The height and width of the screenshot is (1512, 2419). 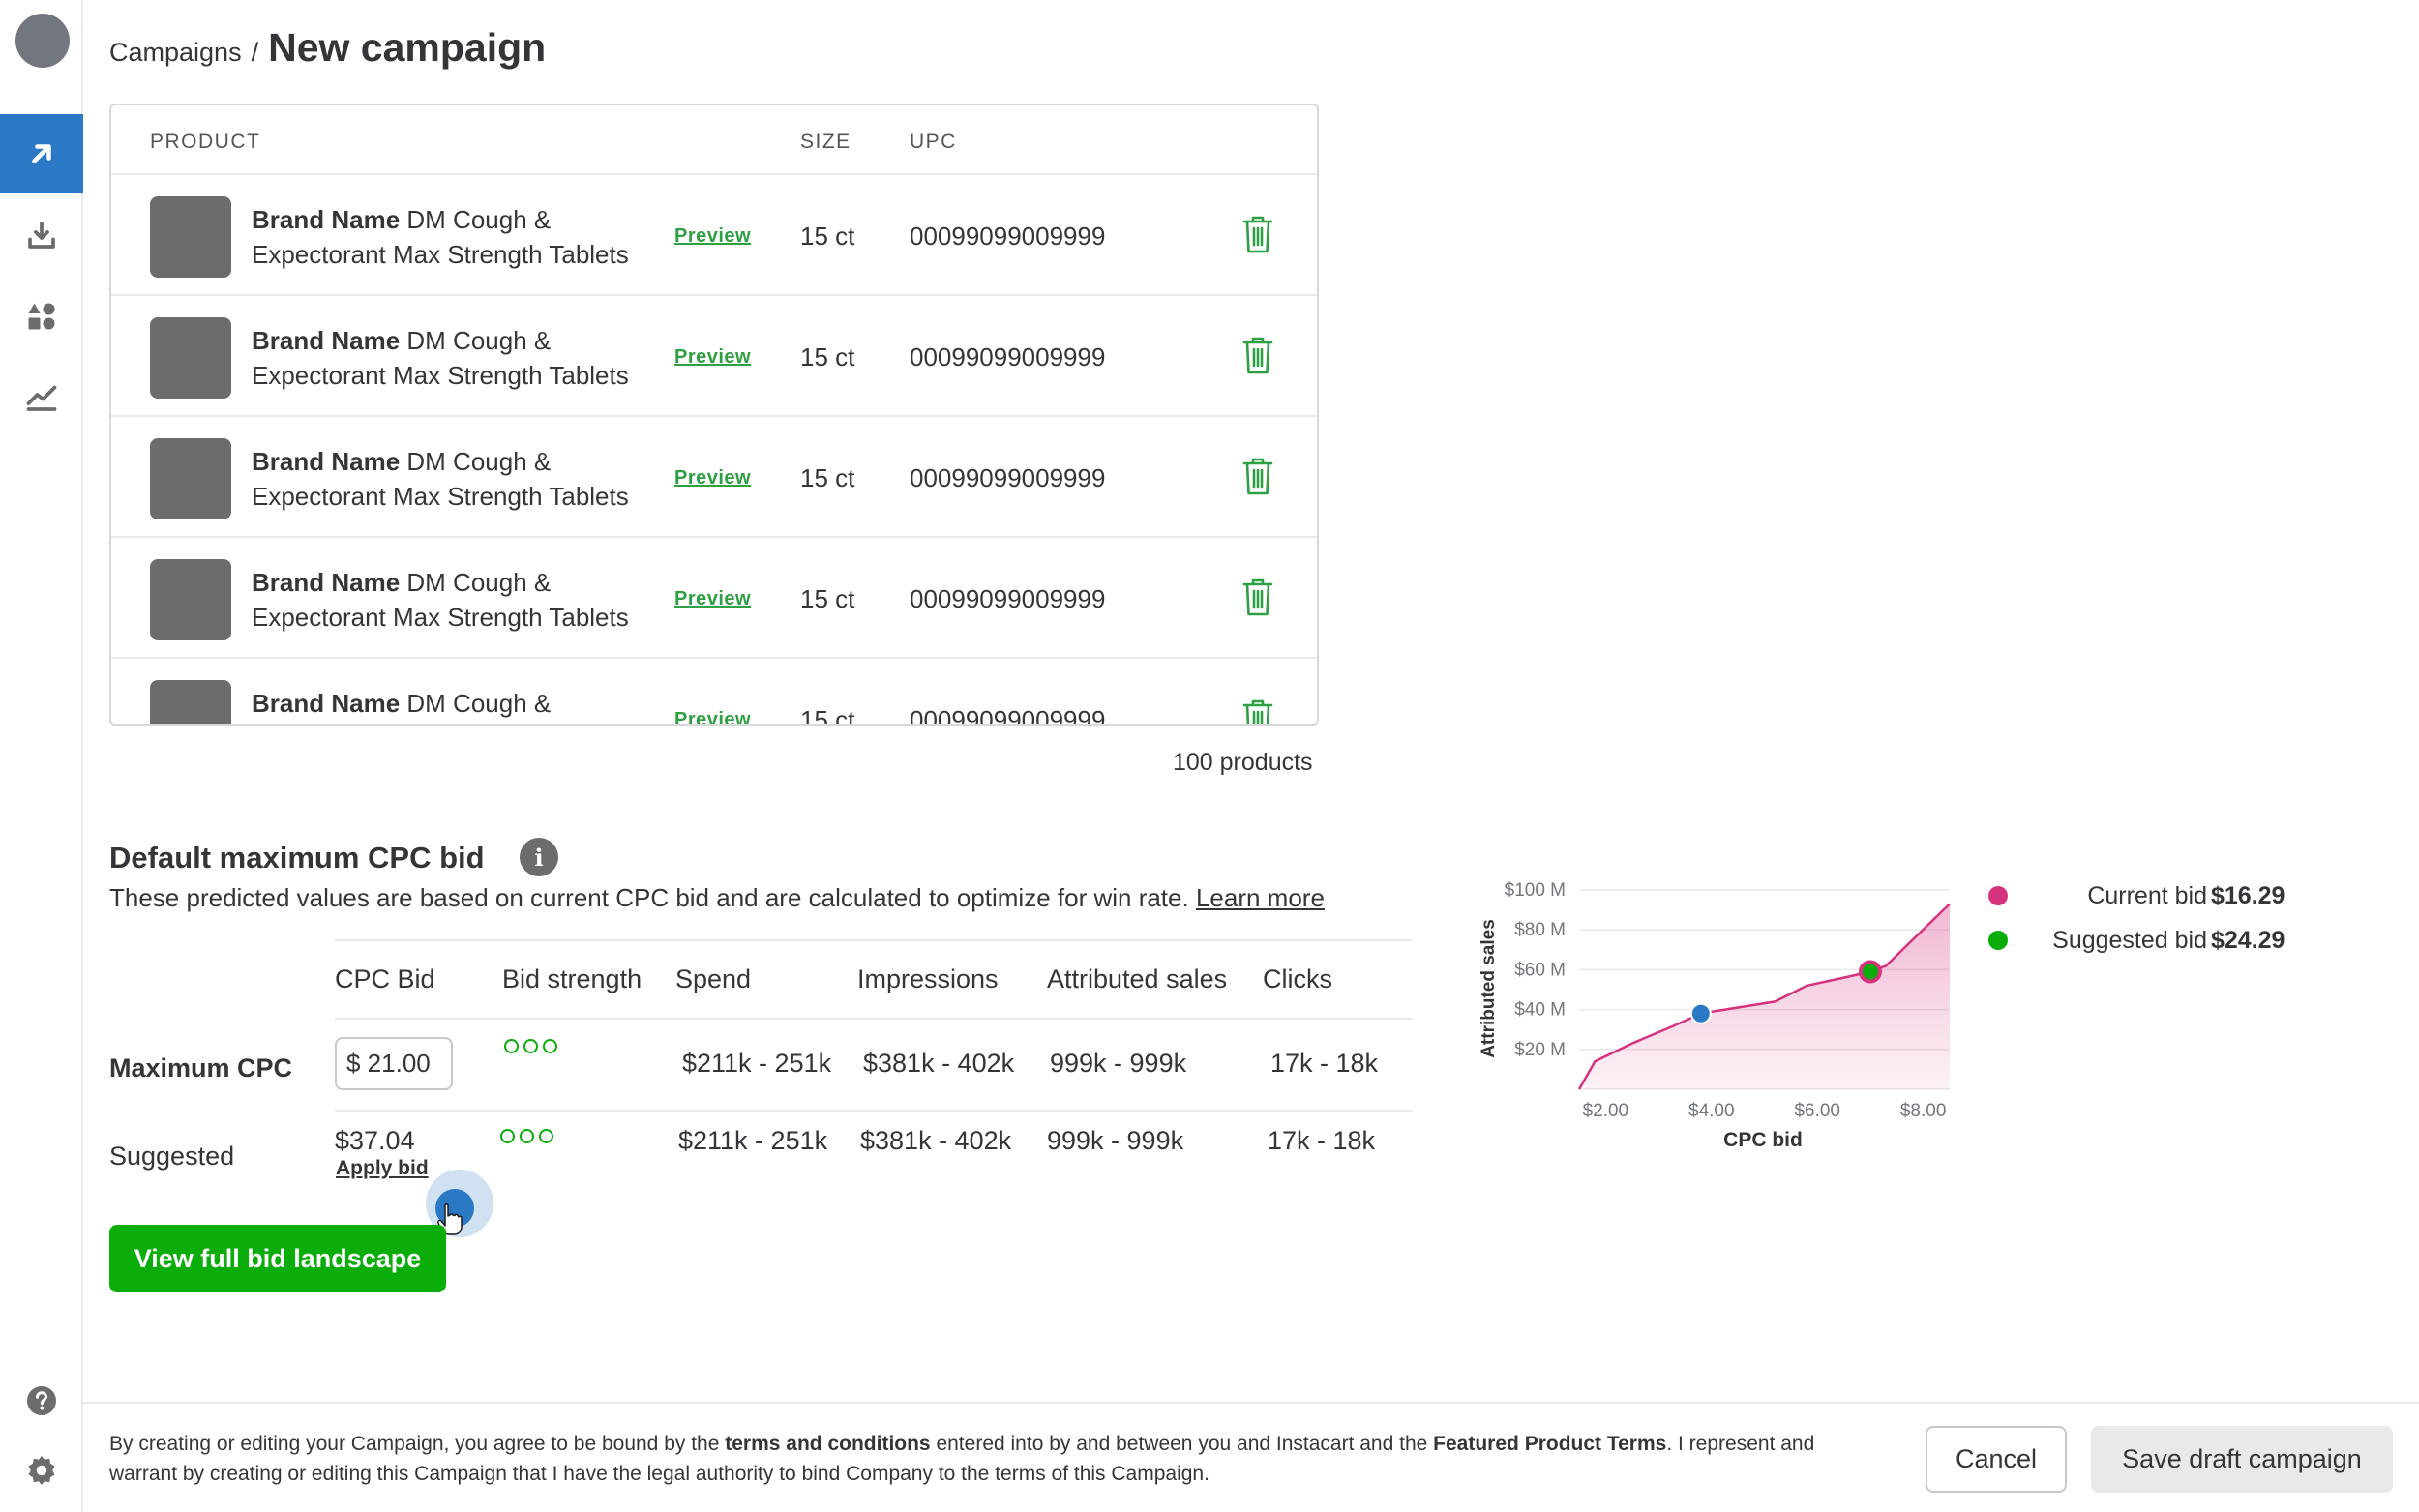 I want to click on chart-y-tick-label: $20 M, so click(x=1540, y=1050).